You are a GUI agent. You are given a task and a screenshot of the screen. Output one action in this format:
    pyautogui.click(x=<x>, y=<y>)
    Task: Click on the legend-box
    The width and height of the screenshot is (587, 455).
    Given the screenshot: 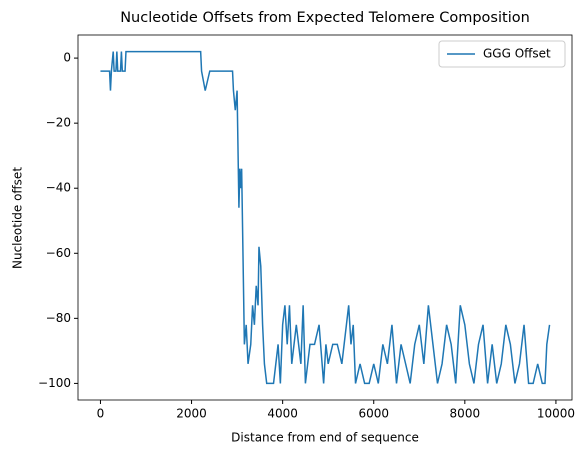 What is the action you would take?
    pyautogui.click(x=502, y=54)
    